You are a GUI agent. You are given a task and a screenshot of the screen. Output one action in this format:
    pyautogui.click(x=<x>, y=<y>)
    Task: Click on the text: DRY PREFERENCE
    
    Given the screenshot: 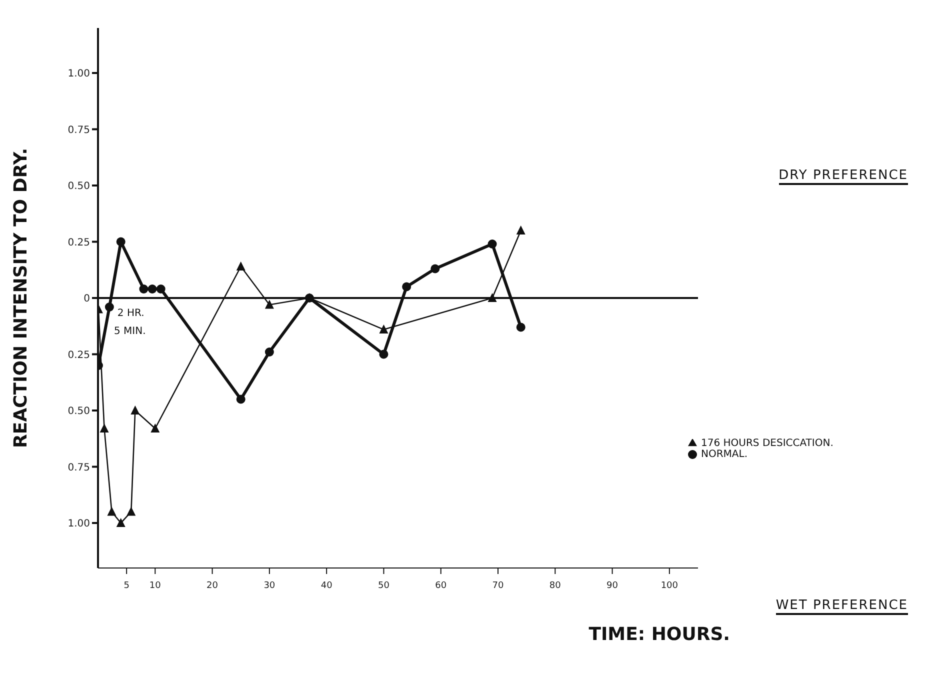 What is the action you would take?
    pyautogui.click(x=843, y=176)
    